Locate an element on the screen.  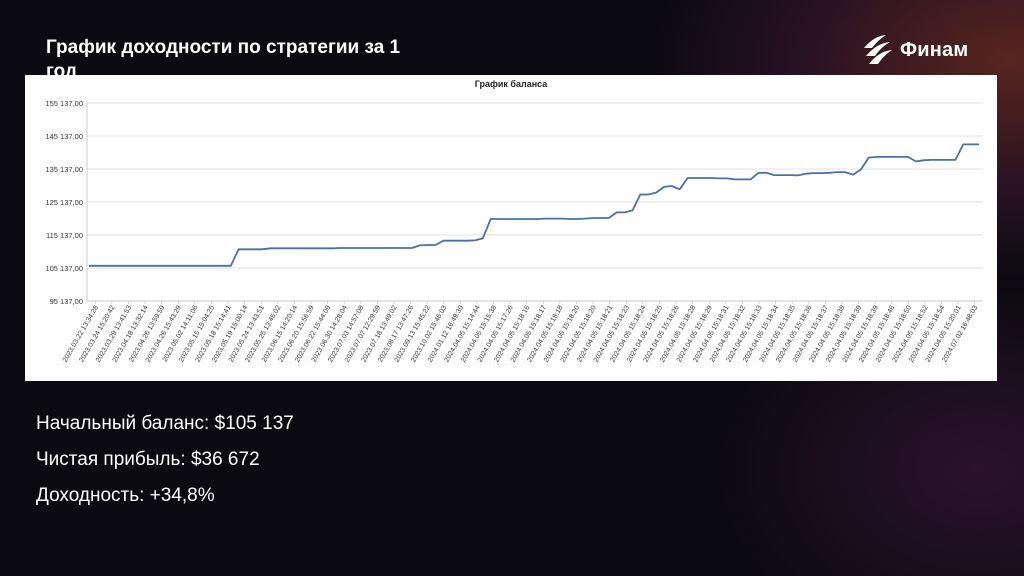
y-tick-label: 95 137,00 is located at coordinates (66, 301).